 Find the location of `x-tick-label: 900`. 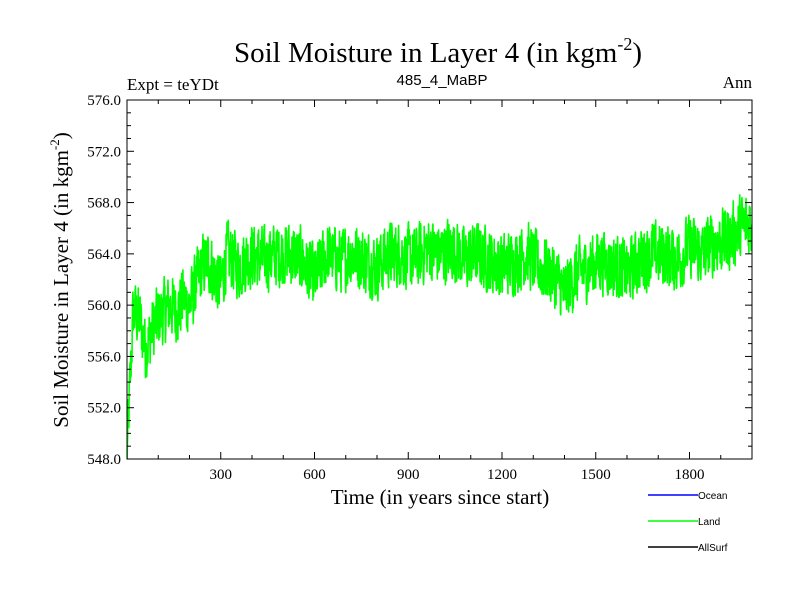

x-tick-label: 900 is located at coordinates (408, 475).